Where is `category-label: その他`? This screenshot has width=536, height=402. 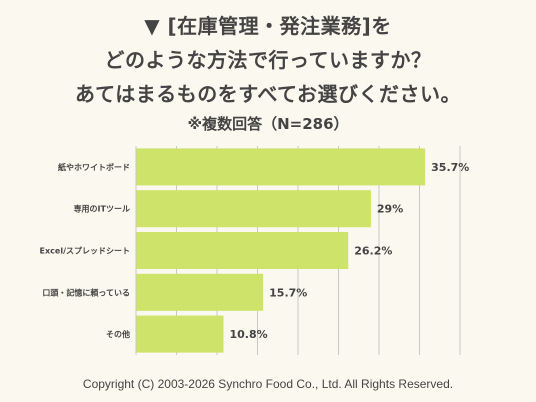
category-label: その他 is located at coordinates (118, 334).